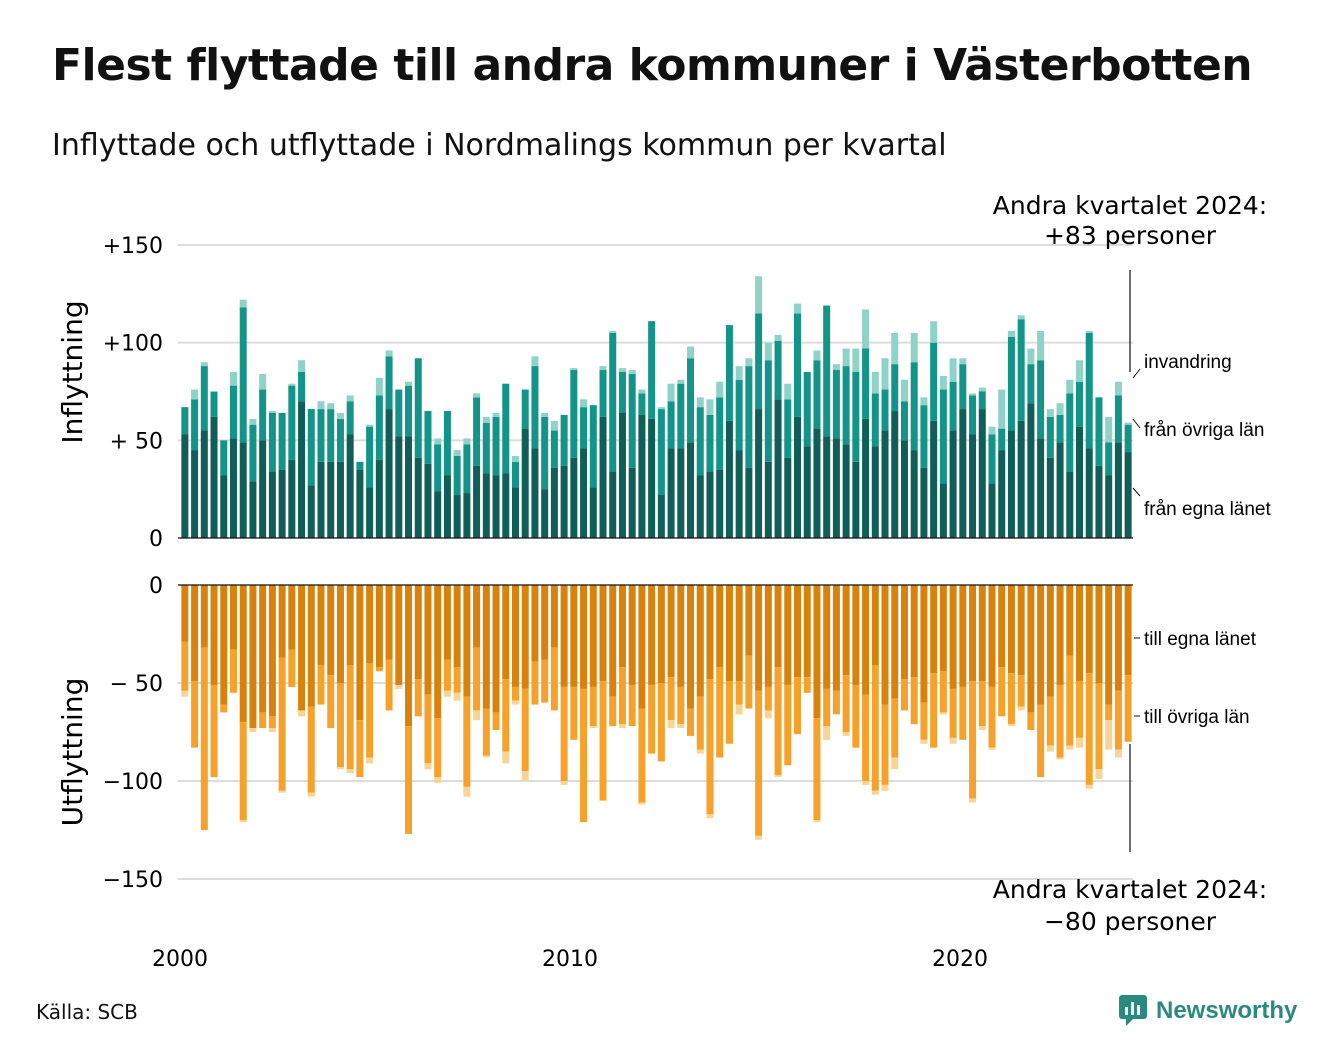 This screenshot has width=1340, height=1060. What do you see at coordinates (156, 586) in the screenshot?
I see `y-tick-label: 0` at bounding box center [156, 586].